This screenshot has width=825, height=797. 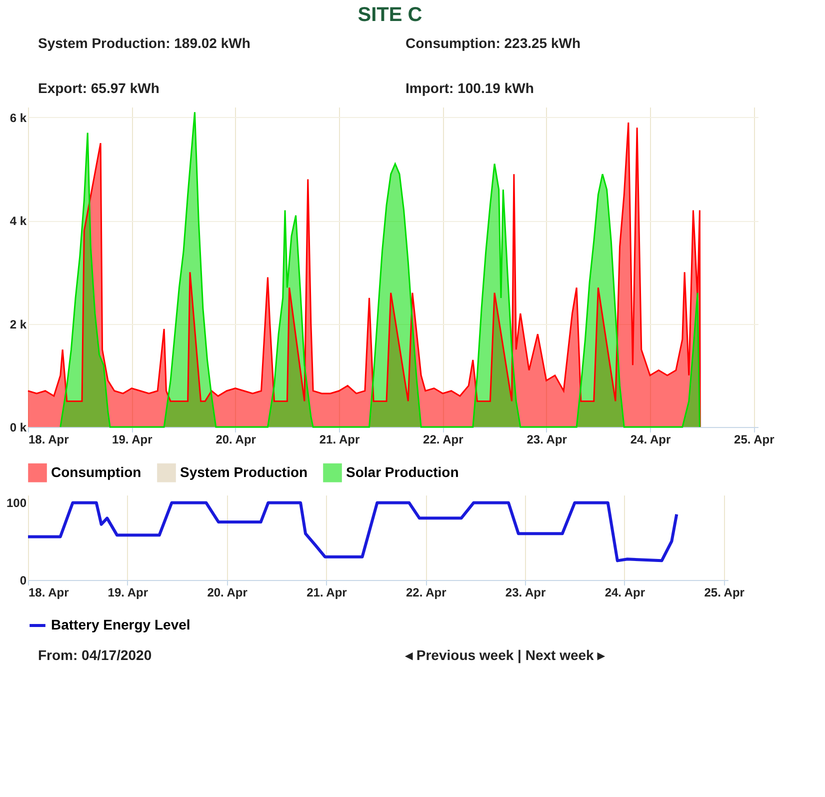 What do you see at coordinates (18, 324) in the screenshot?
I see `y-tick-label: 2 k` at bounding box center [18, 324].